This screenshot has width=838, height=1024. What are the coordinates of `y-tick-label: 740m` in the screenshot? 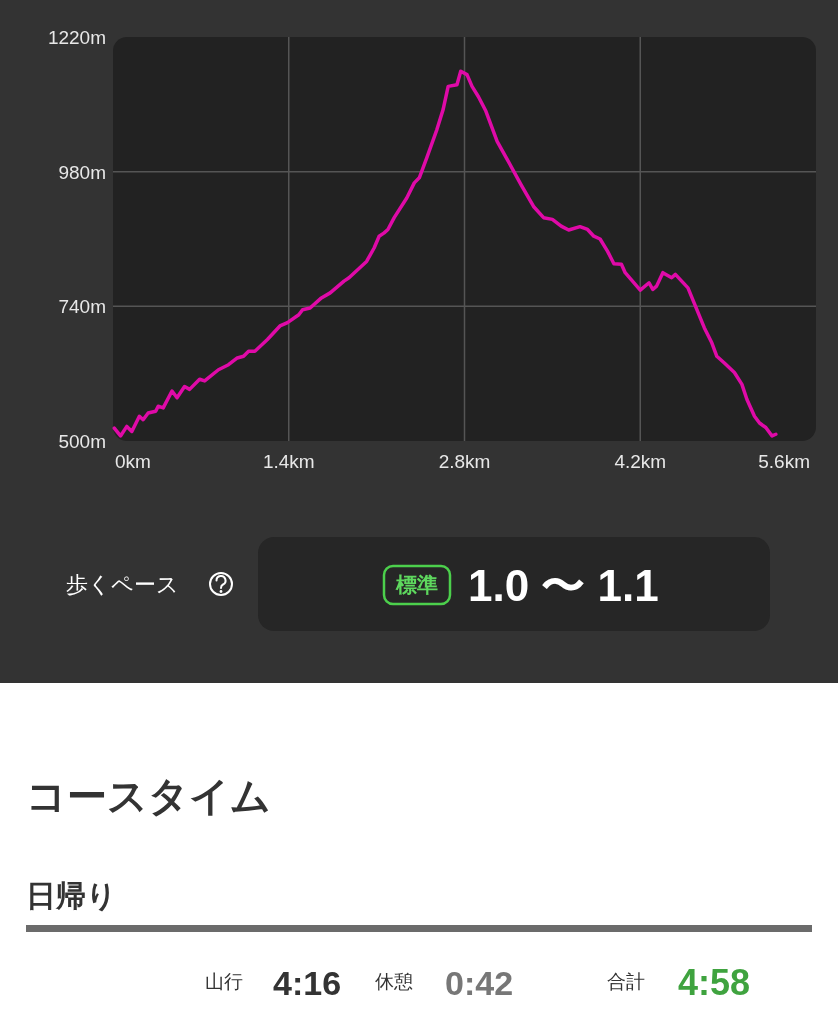 It's located at (82, 307).